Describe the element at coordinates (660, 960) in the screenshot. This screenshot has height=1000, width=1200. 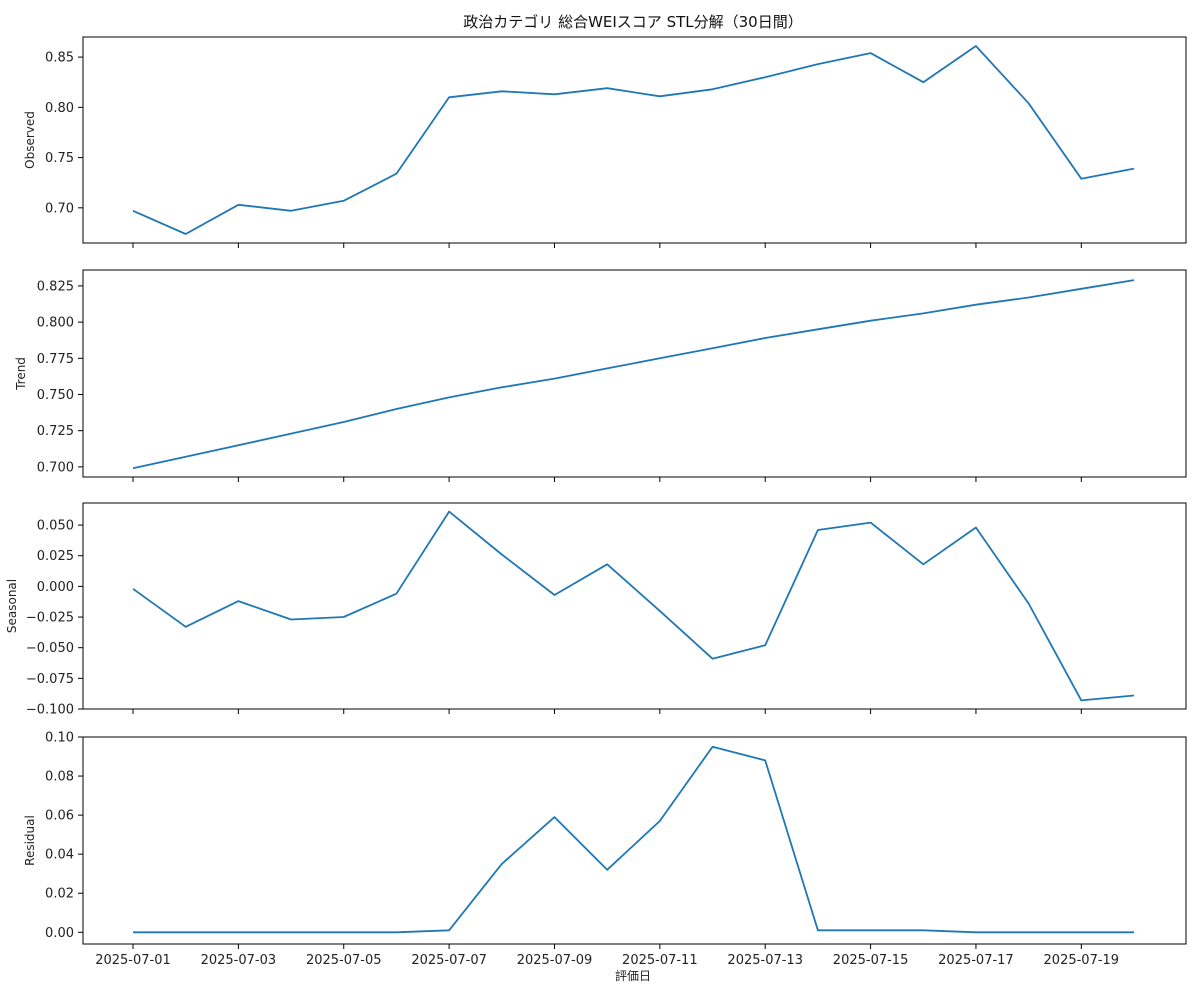
I see `x-tick-label: 2025-07-11` at that location.